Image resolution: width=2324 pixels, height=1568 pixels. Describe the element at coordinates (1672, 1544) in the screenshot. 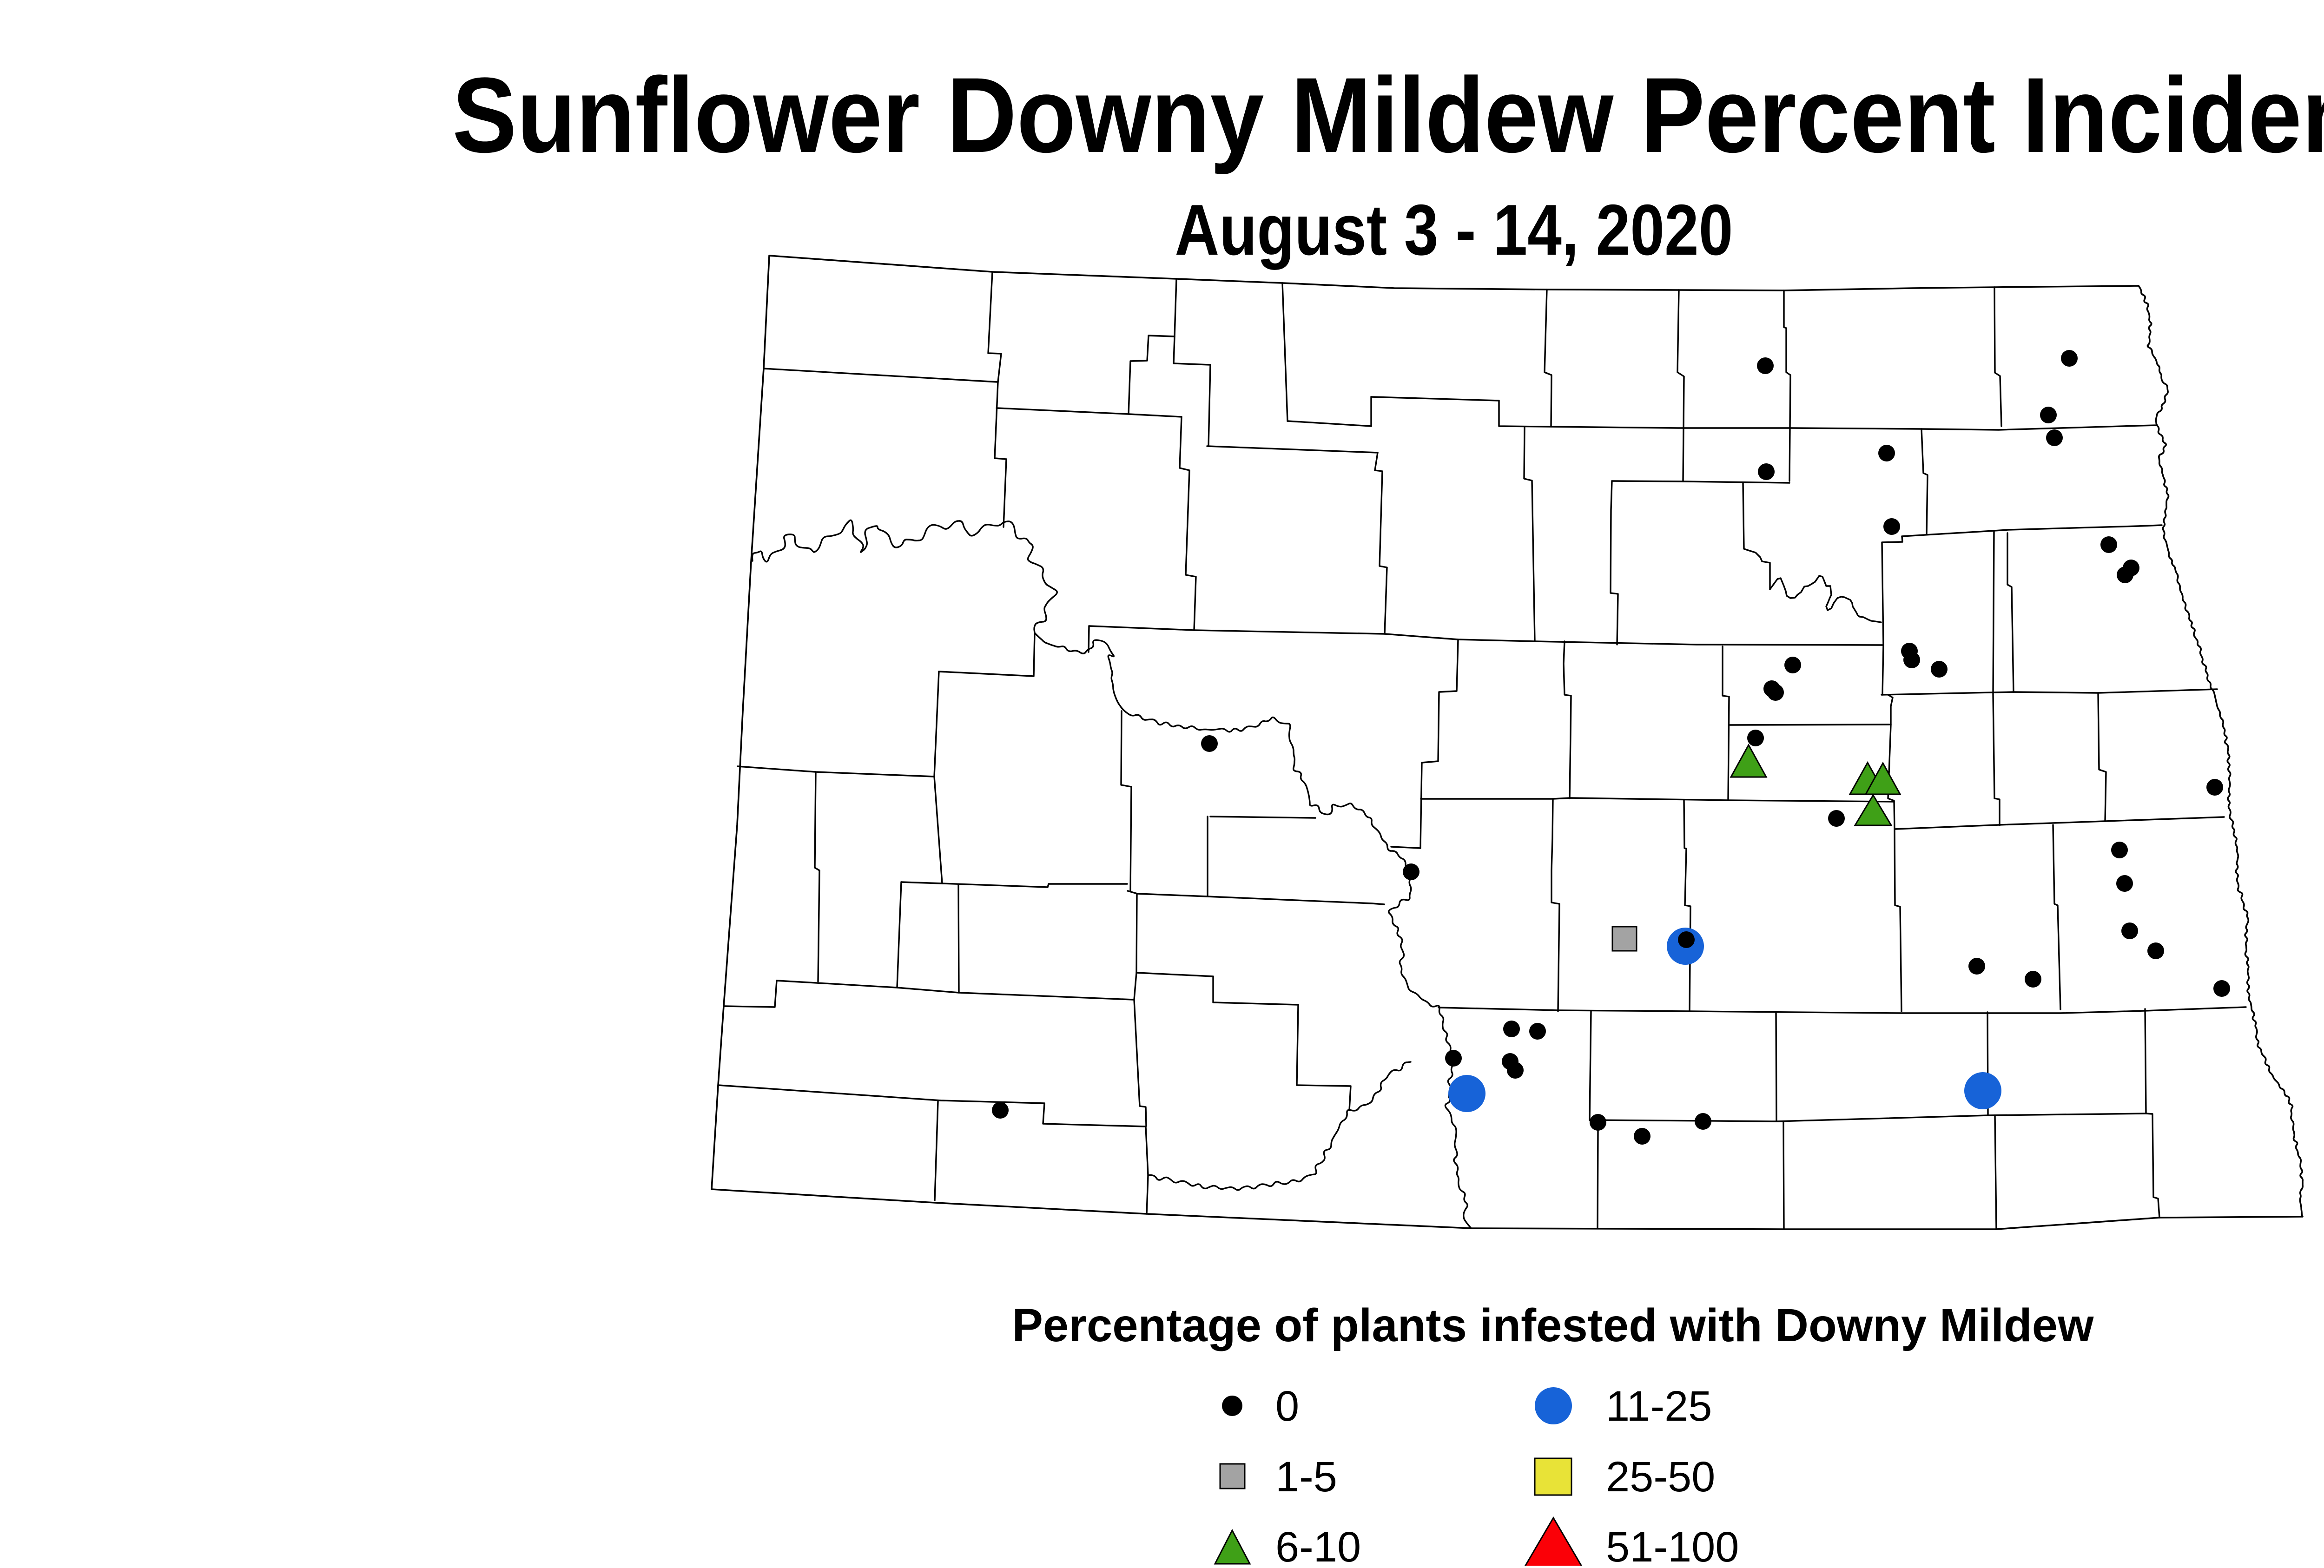

I see `svg-text: 51-100` at that location.